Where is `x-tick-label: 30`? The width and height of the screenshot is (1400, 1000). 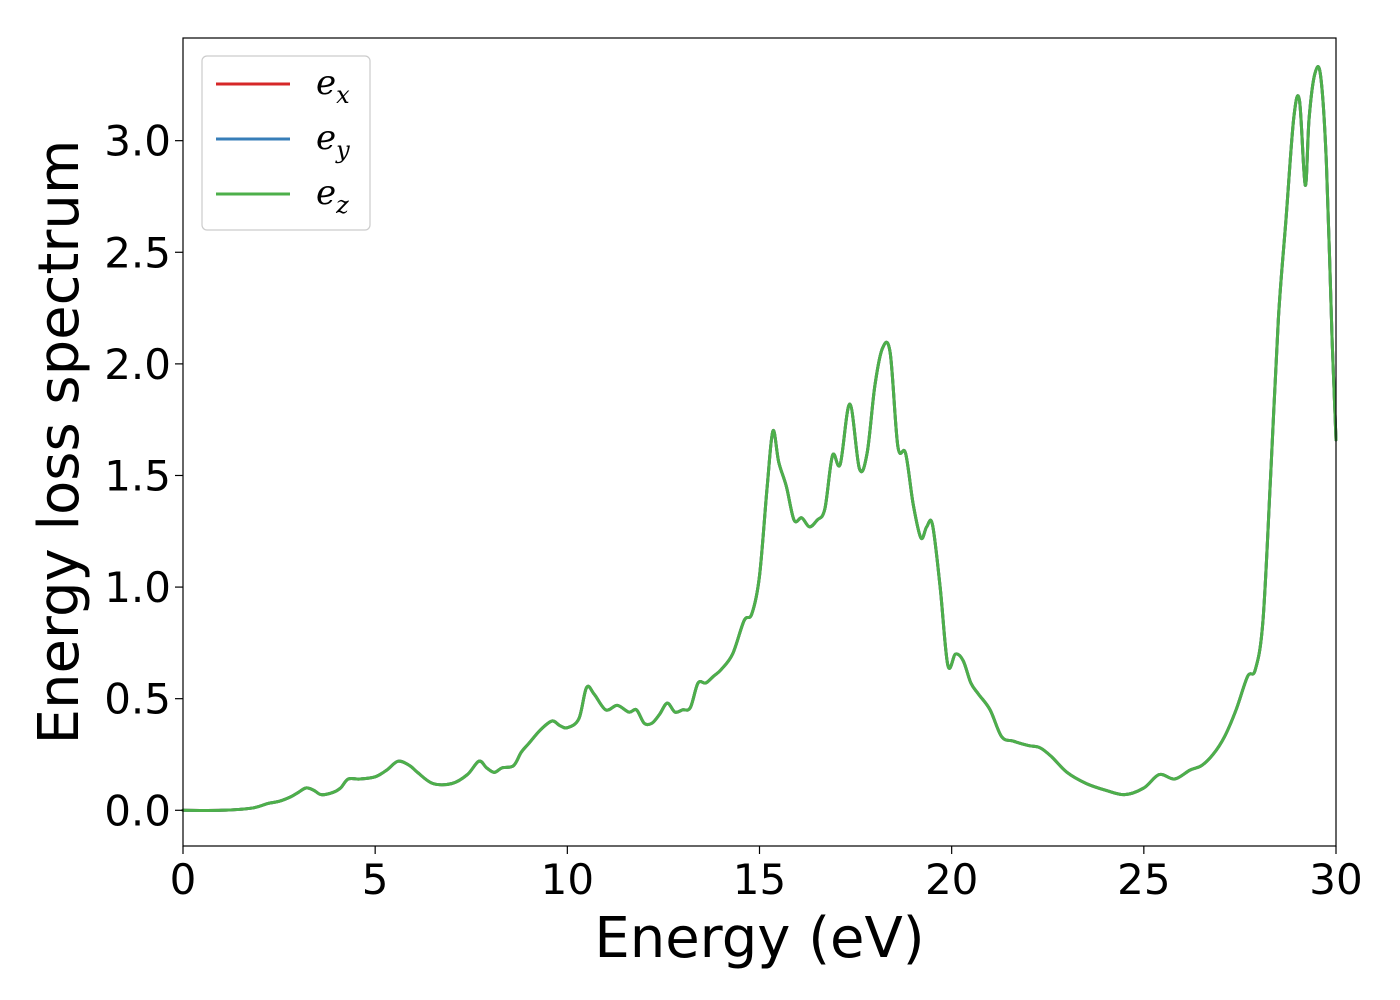
x-tick-label: 30 is located at coordinates (1335, 879).